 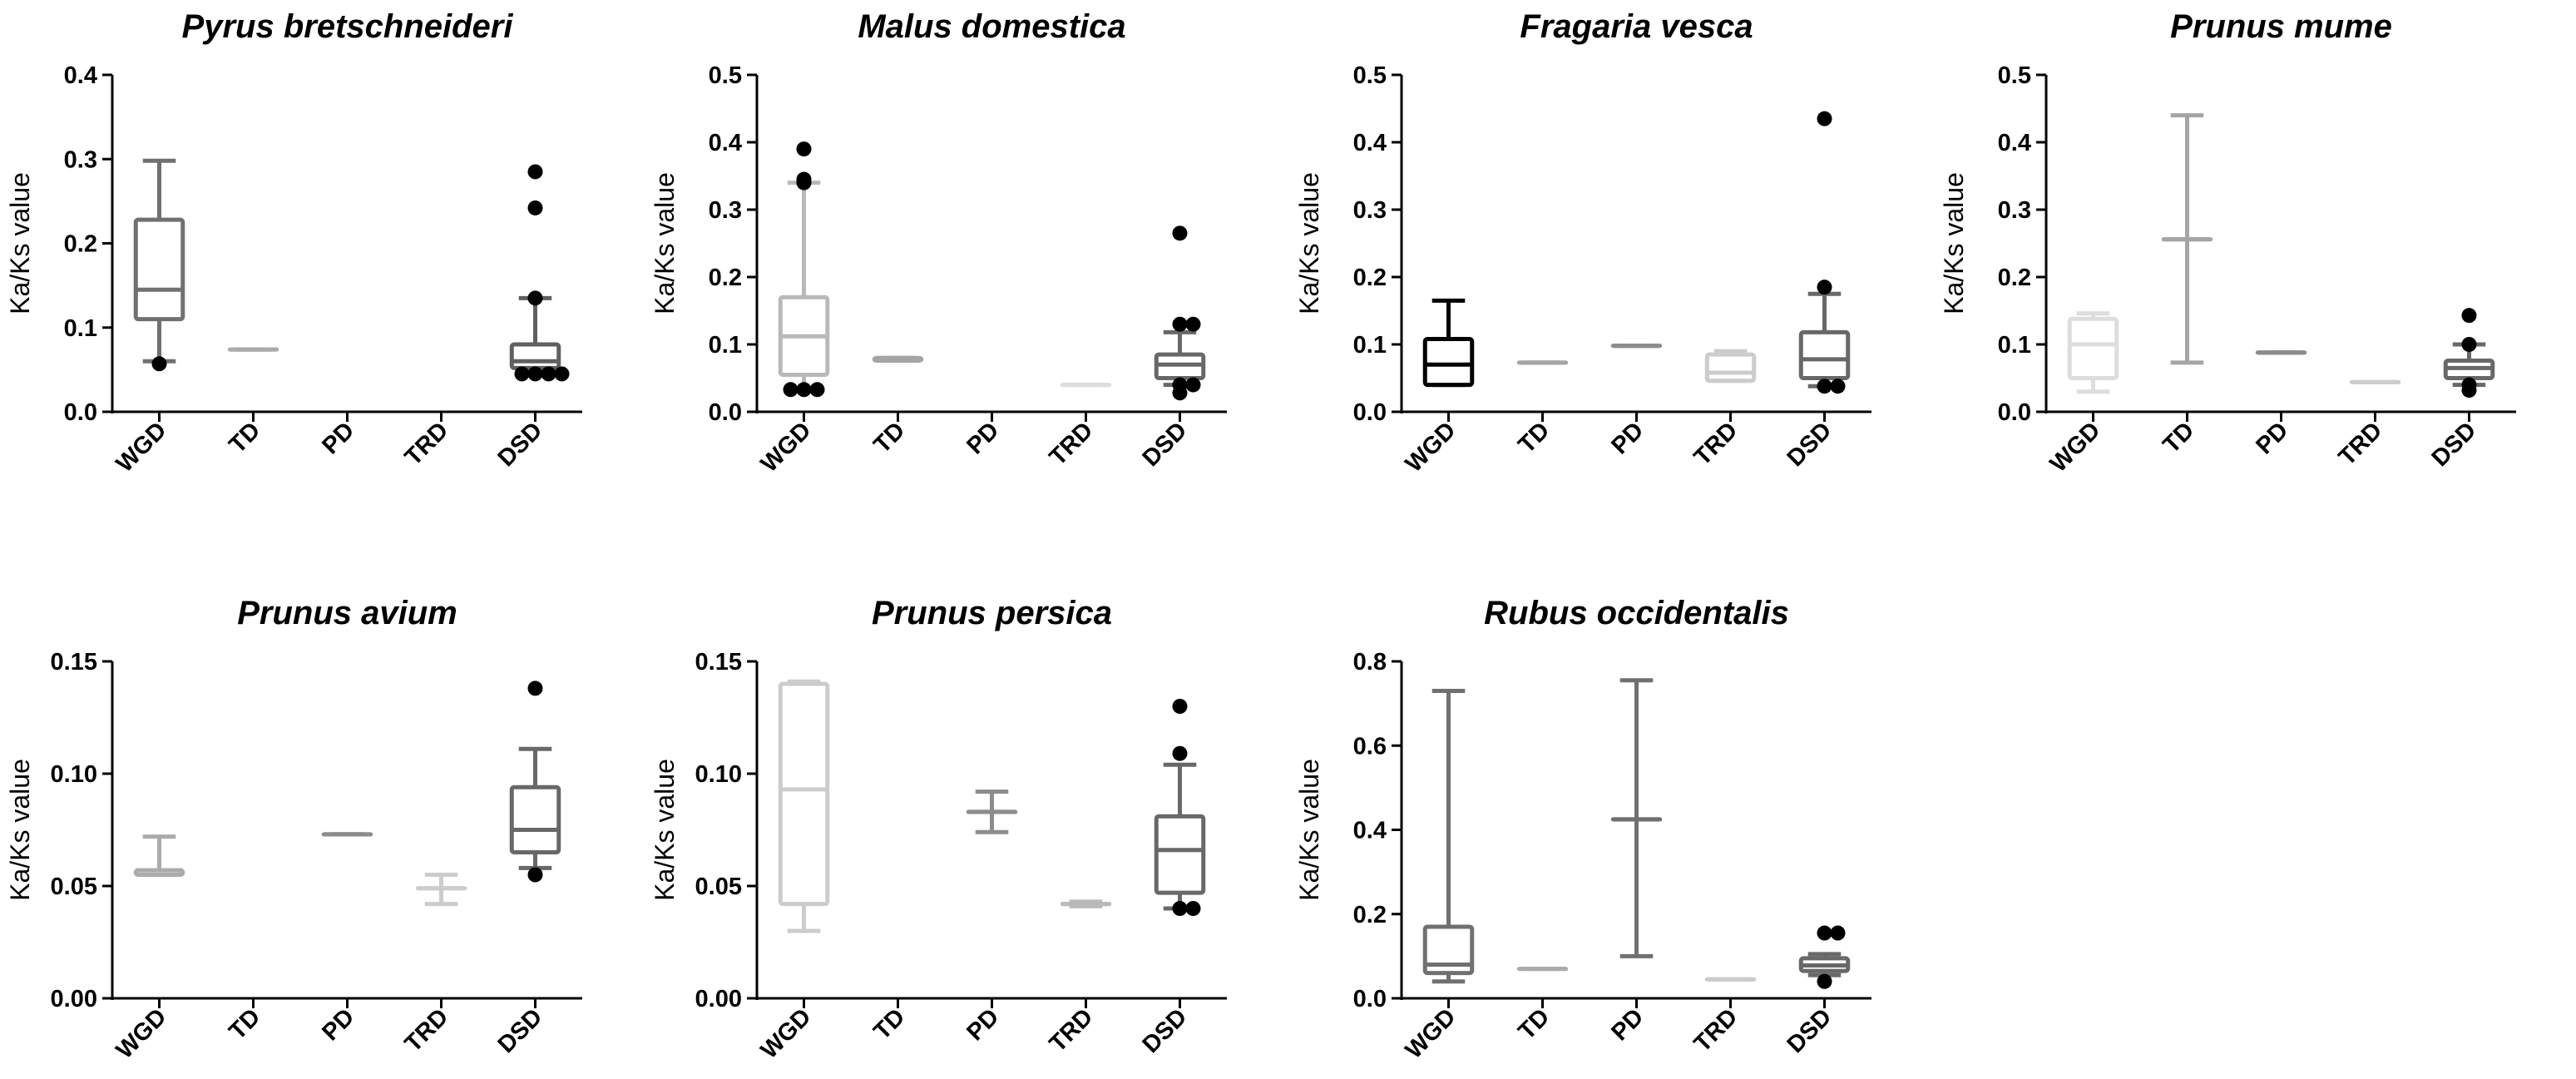 What do you see at coordinates (992, 27) in the screenshot?
I see `chart-title: Malus domestica` at bounding box center [992, 27].